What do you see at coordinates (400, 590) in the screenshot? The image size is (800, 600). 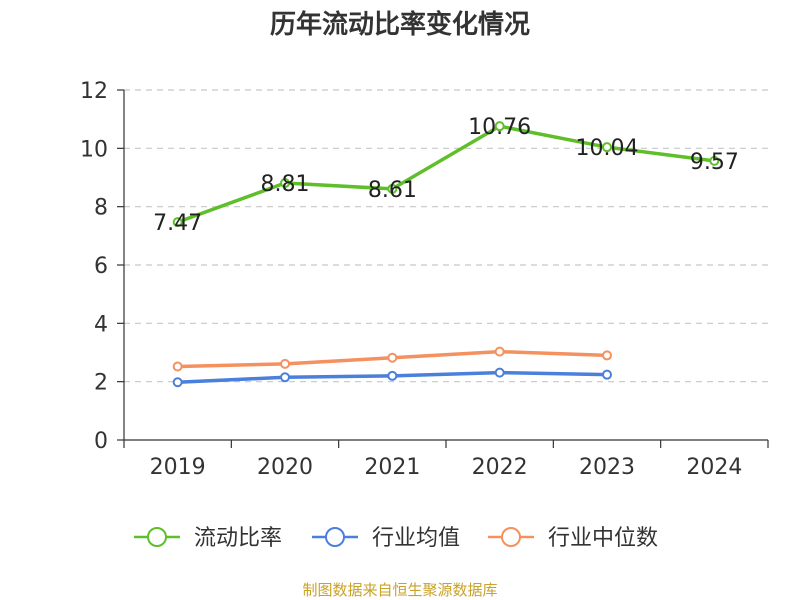 I see `data-source-note: 制图数据来自恒生聚源数据库` at bounding box center [400, 590].